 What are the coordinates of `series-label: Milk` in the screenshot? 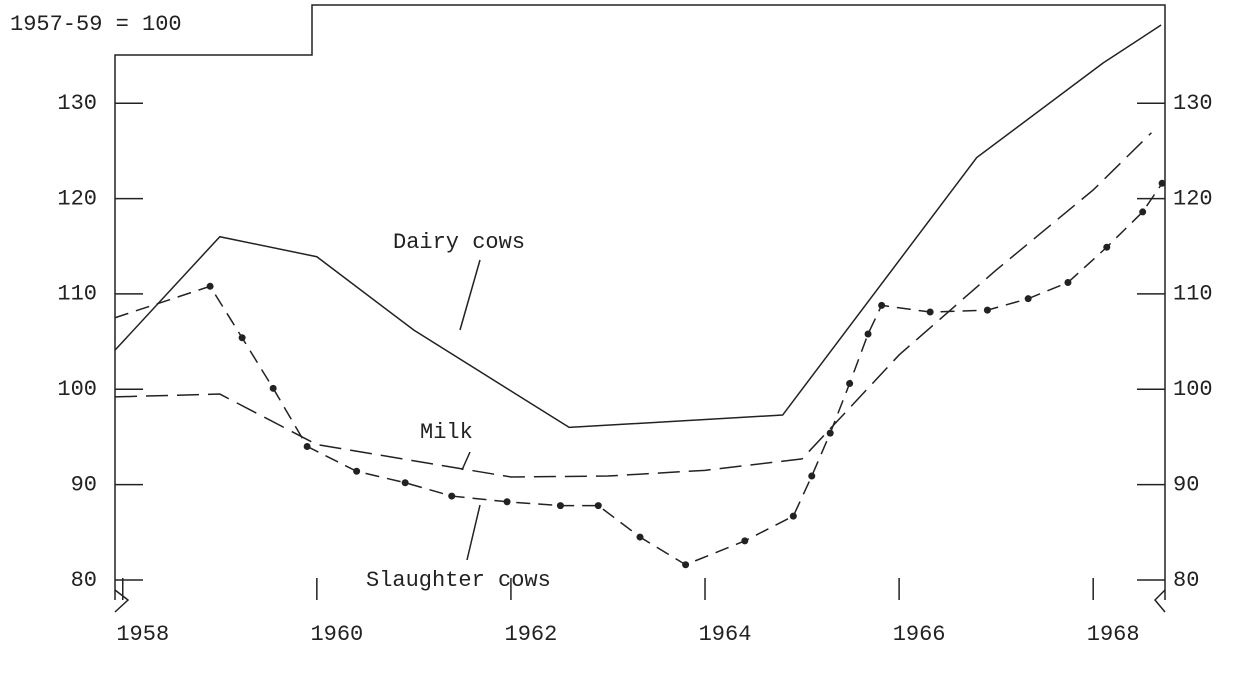 It's located at (446, 432).